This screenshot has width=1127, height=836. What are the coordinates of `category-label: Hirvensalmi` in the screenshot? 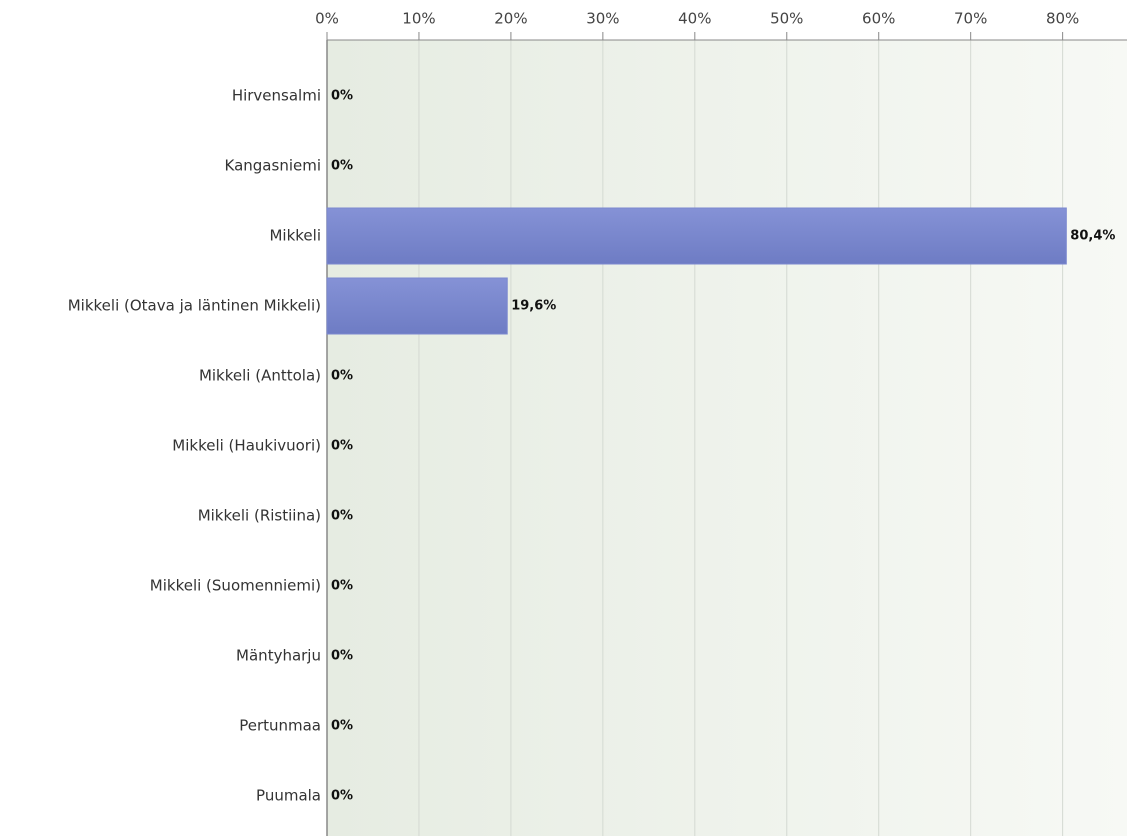 It's located at (276, 96).